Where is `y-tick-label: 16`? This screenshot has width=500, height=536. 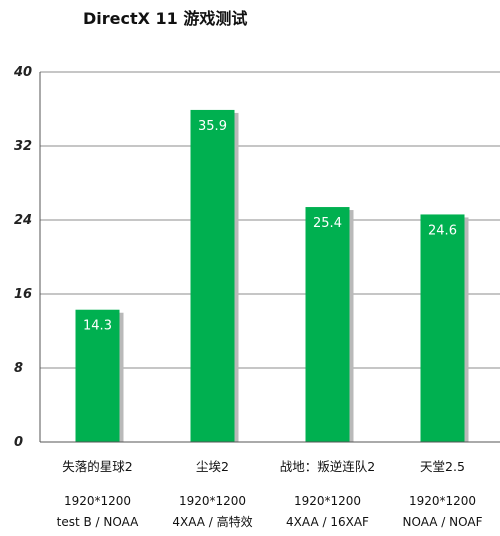
y-tick-label: 16 is located at coordinates (23, 294).